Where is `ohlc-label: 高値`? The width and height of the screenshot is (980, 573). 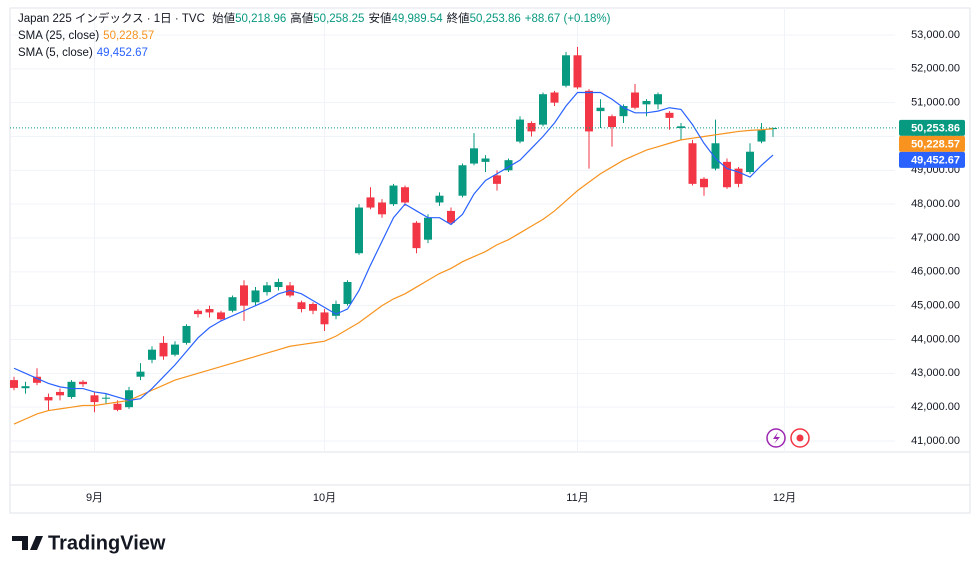
ohlc-label: 高値 is located at coordinates (302, 19).